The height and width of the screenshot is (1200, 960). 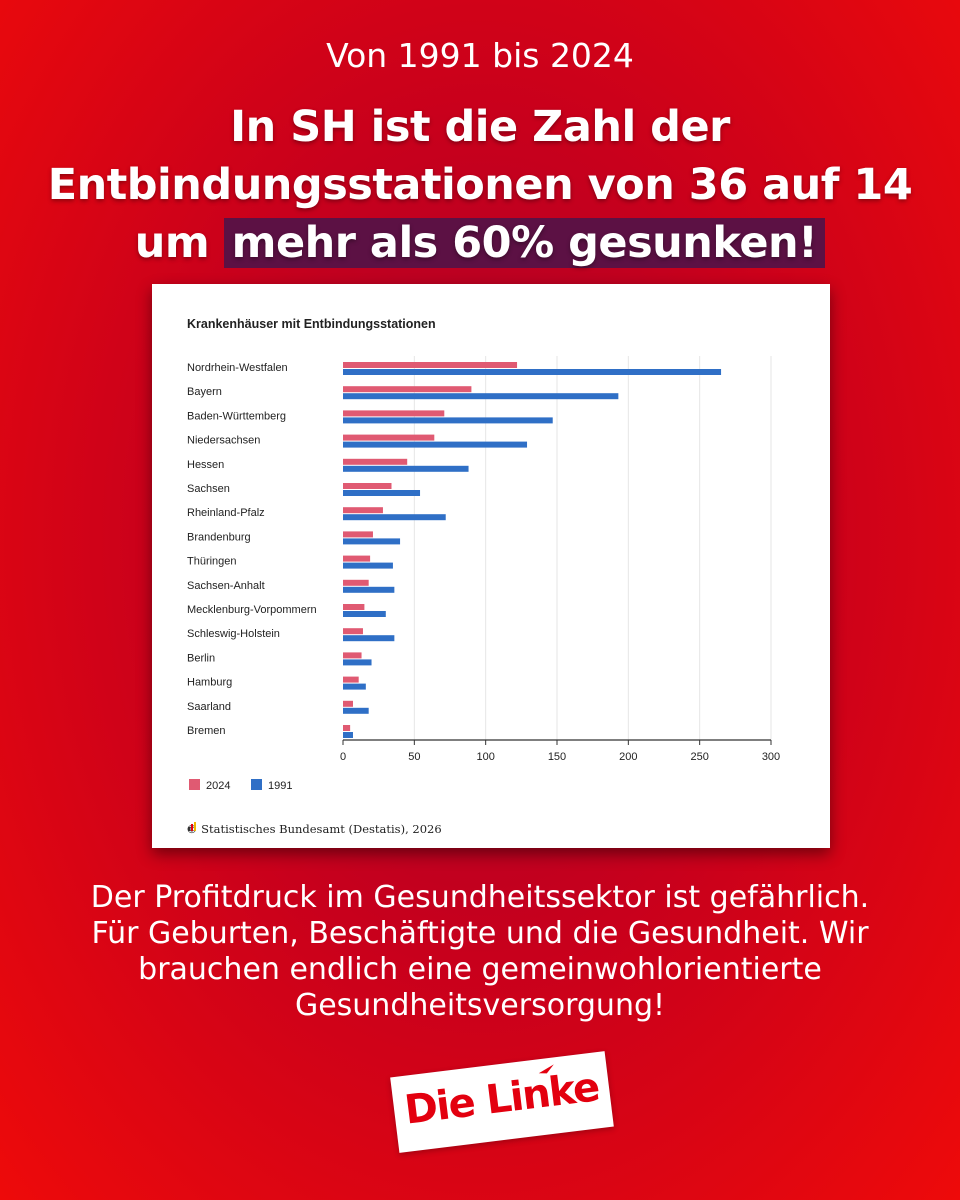 I want to click on category-label: Hessen, so click(x=205, y=465).